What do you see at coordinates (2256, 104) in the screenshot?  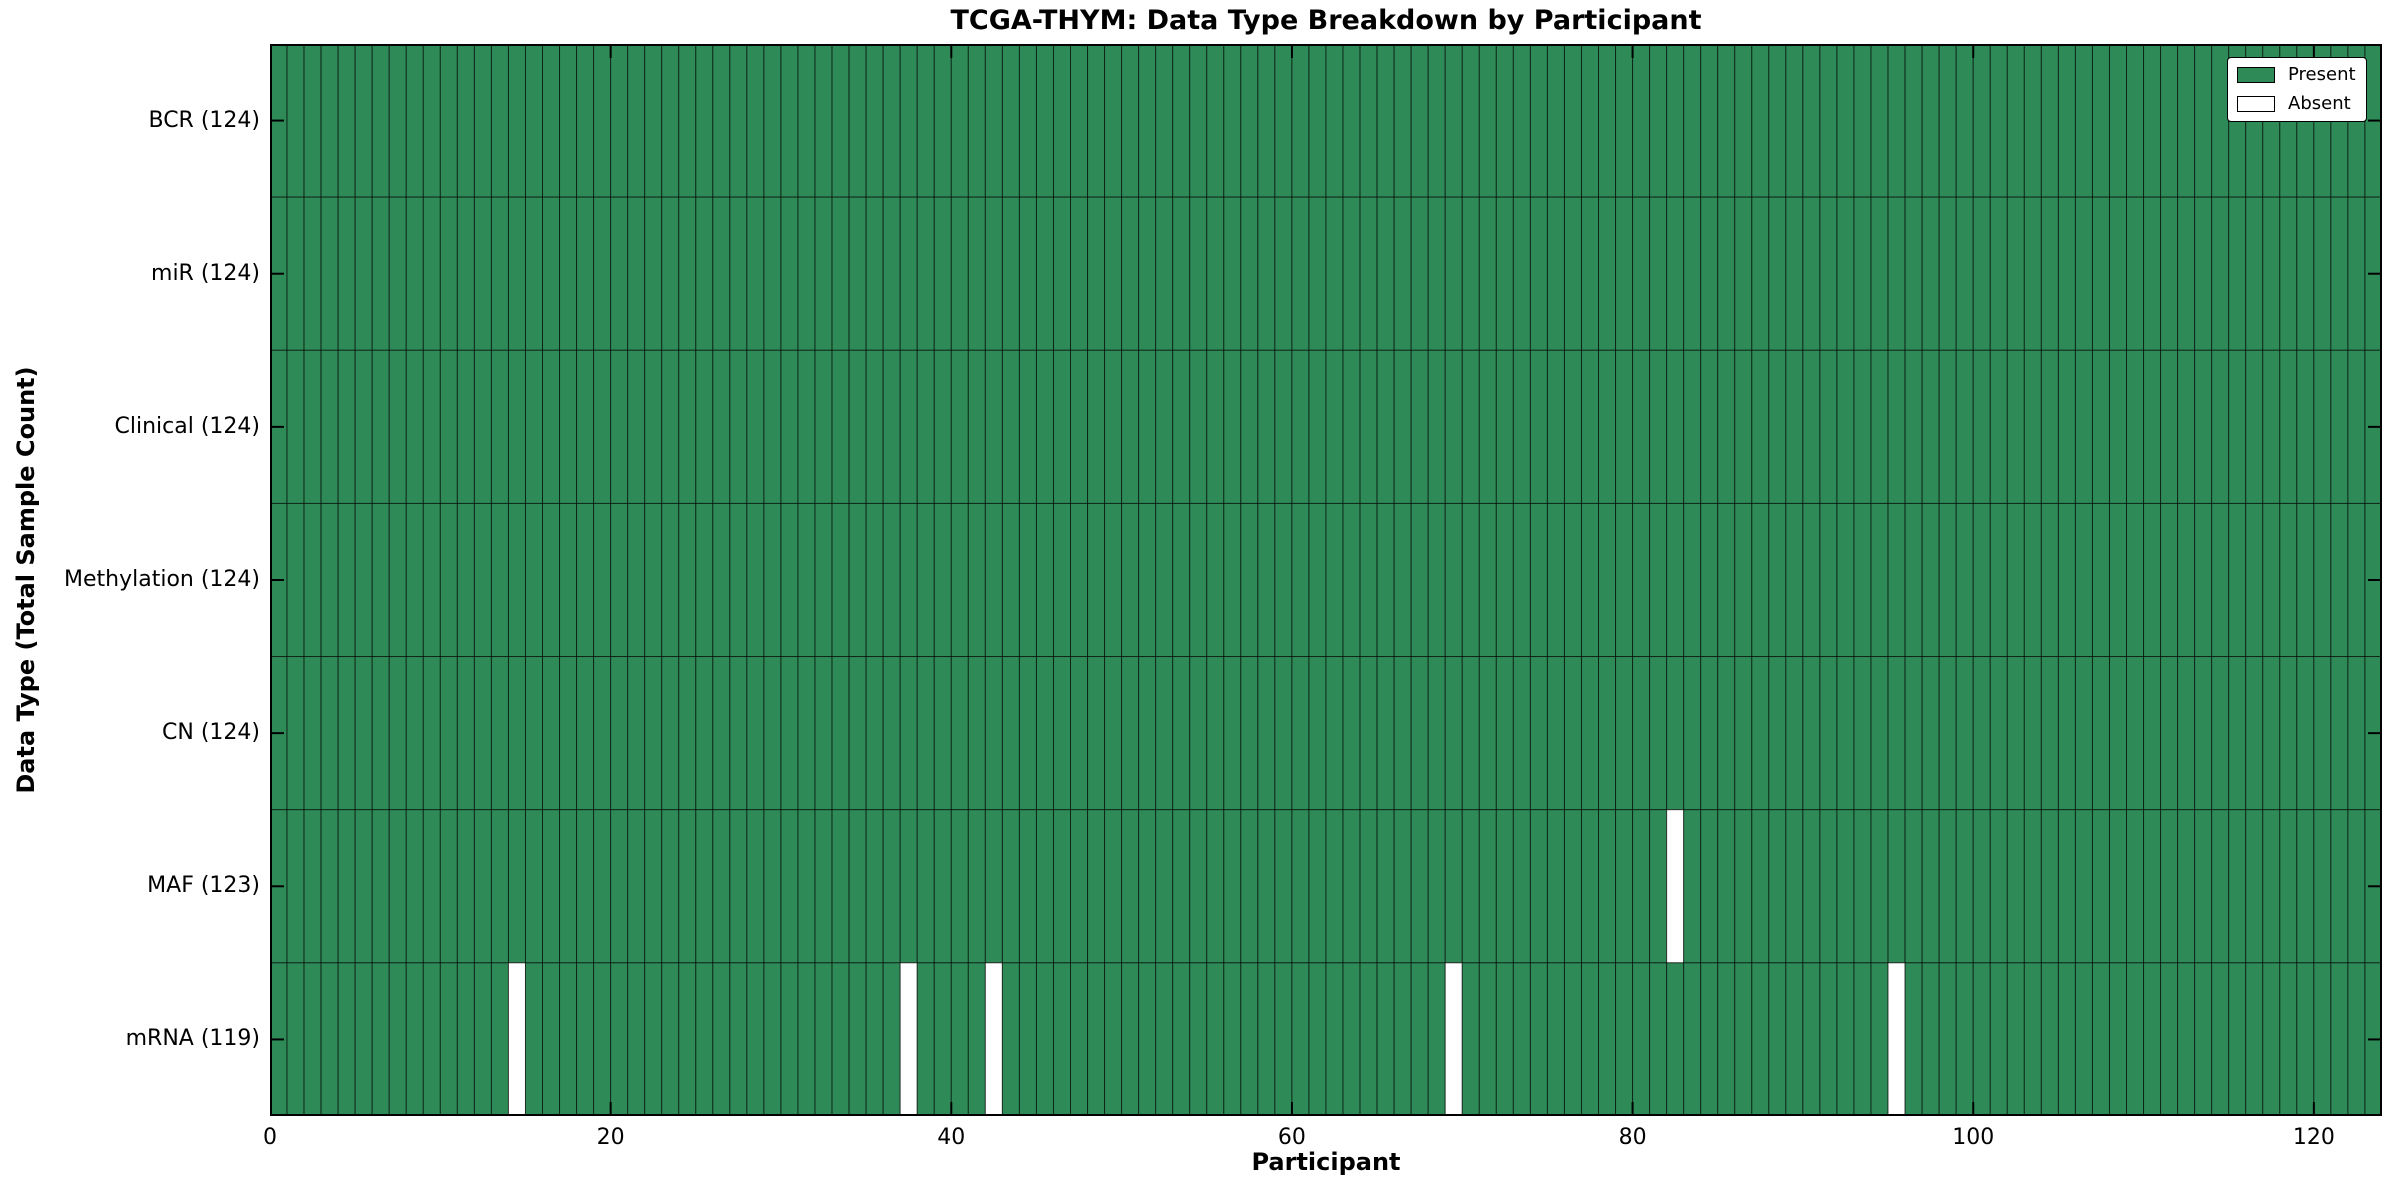 I see `absent-swatch-icon` at bounding box center [2256, 104].